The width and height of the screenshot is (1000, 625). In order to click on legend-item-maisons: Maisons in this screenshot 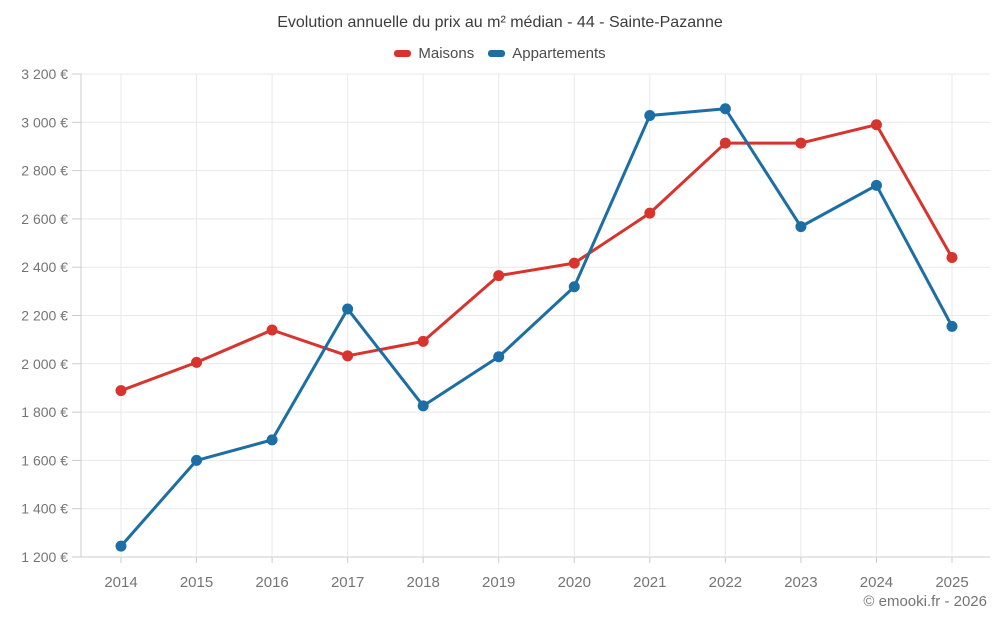, I will do `click(434, 53)`.